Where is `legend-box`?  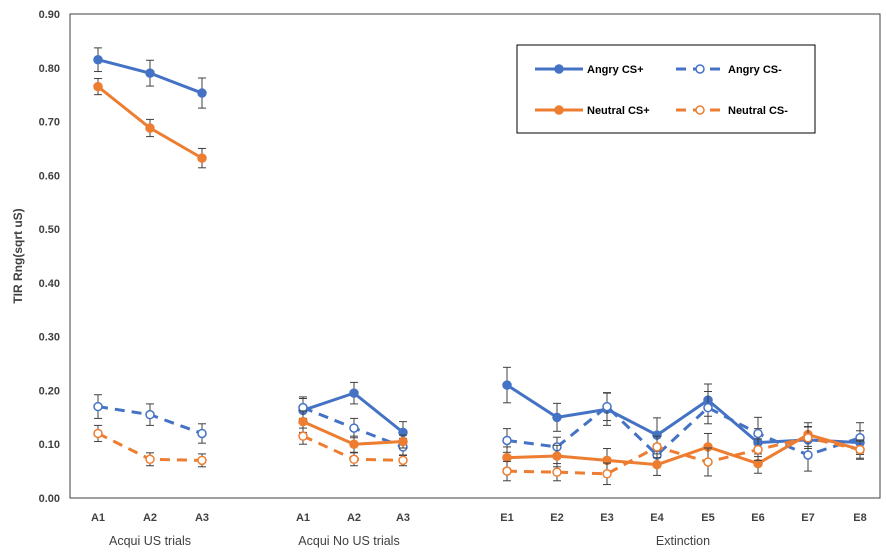
legend-box is located at coordinates (666, 89).